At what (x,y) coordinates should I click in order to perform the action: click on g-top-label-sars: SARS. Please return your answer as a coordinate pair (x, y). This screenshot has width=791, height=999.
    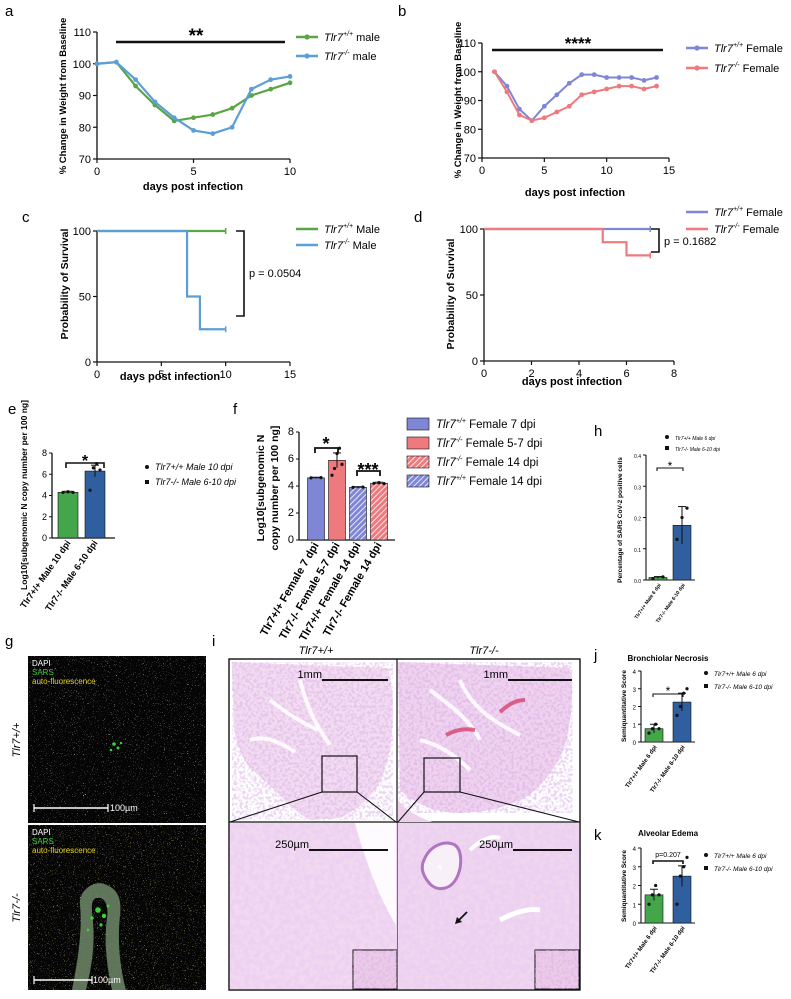
    Looking at the image, I should click on (43, 672).